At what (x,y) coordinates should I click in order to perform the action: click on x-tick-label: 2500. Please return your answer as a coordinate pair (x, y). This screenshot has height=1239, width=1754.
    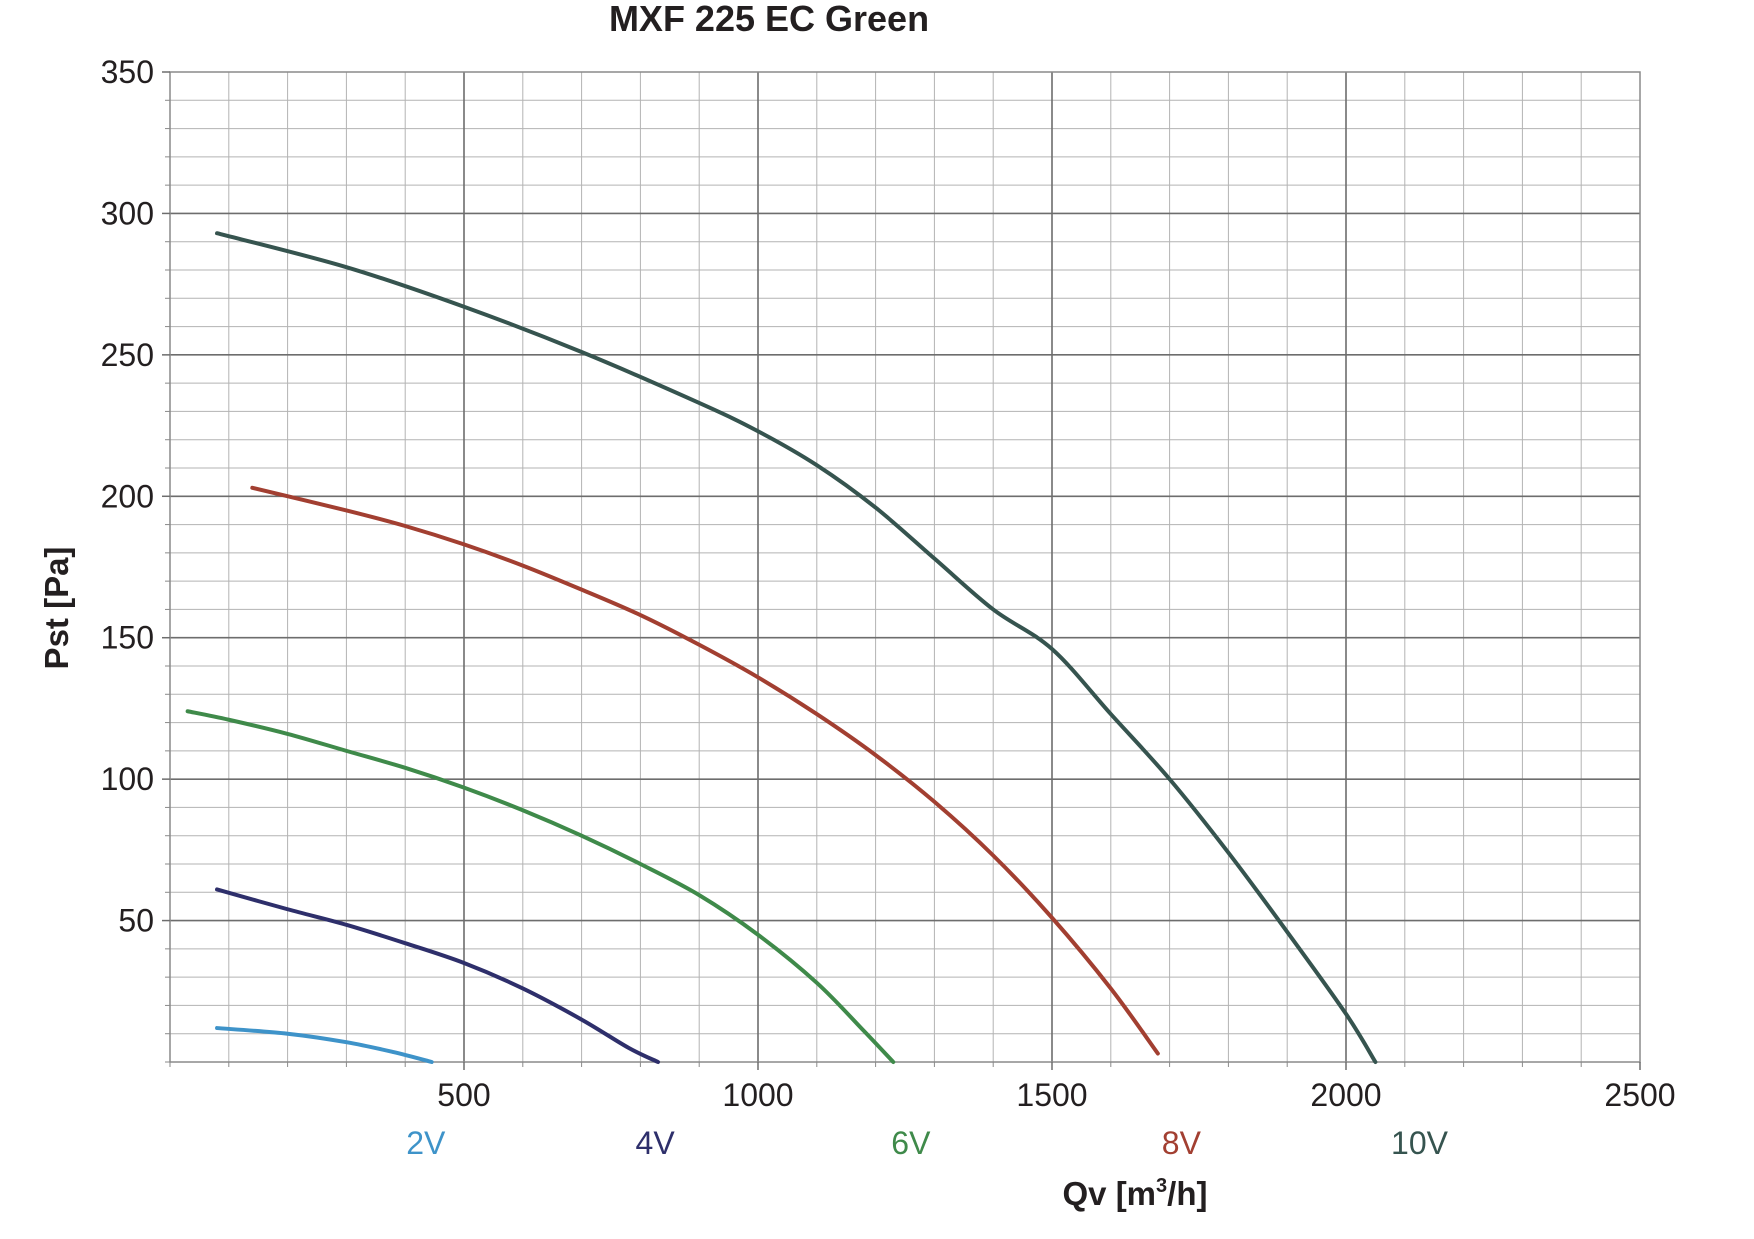
    Looking at the image, I should click on (1639, 1095).